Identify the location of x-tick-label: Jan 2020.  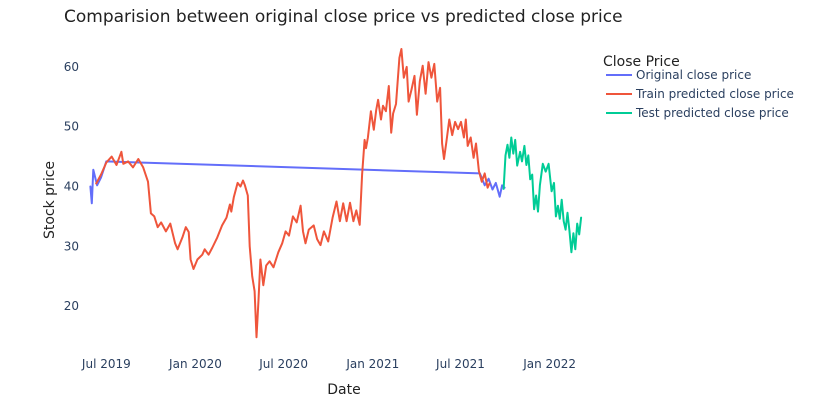
(195, 364).